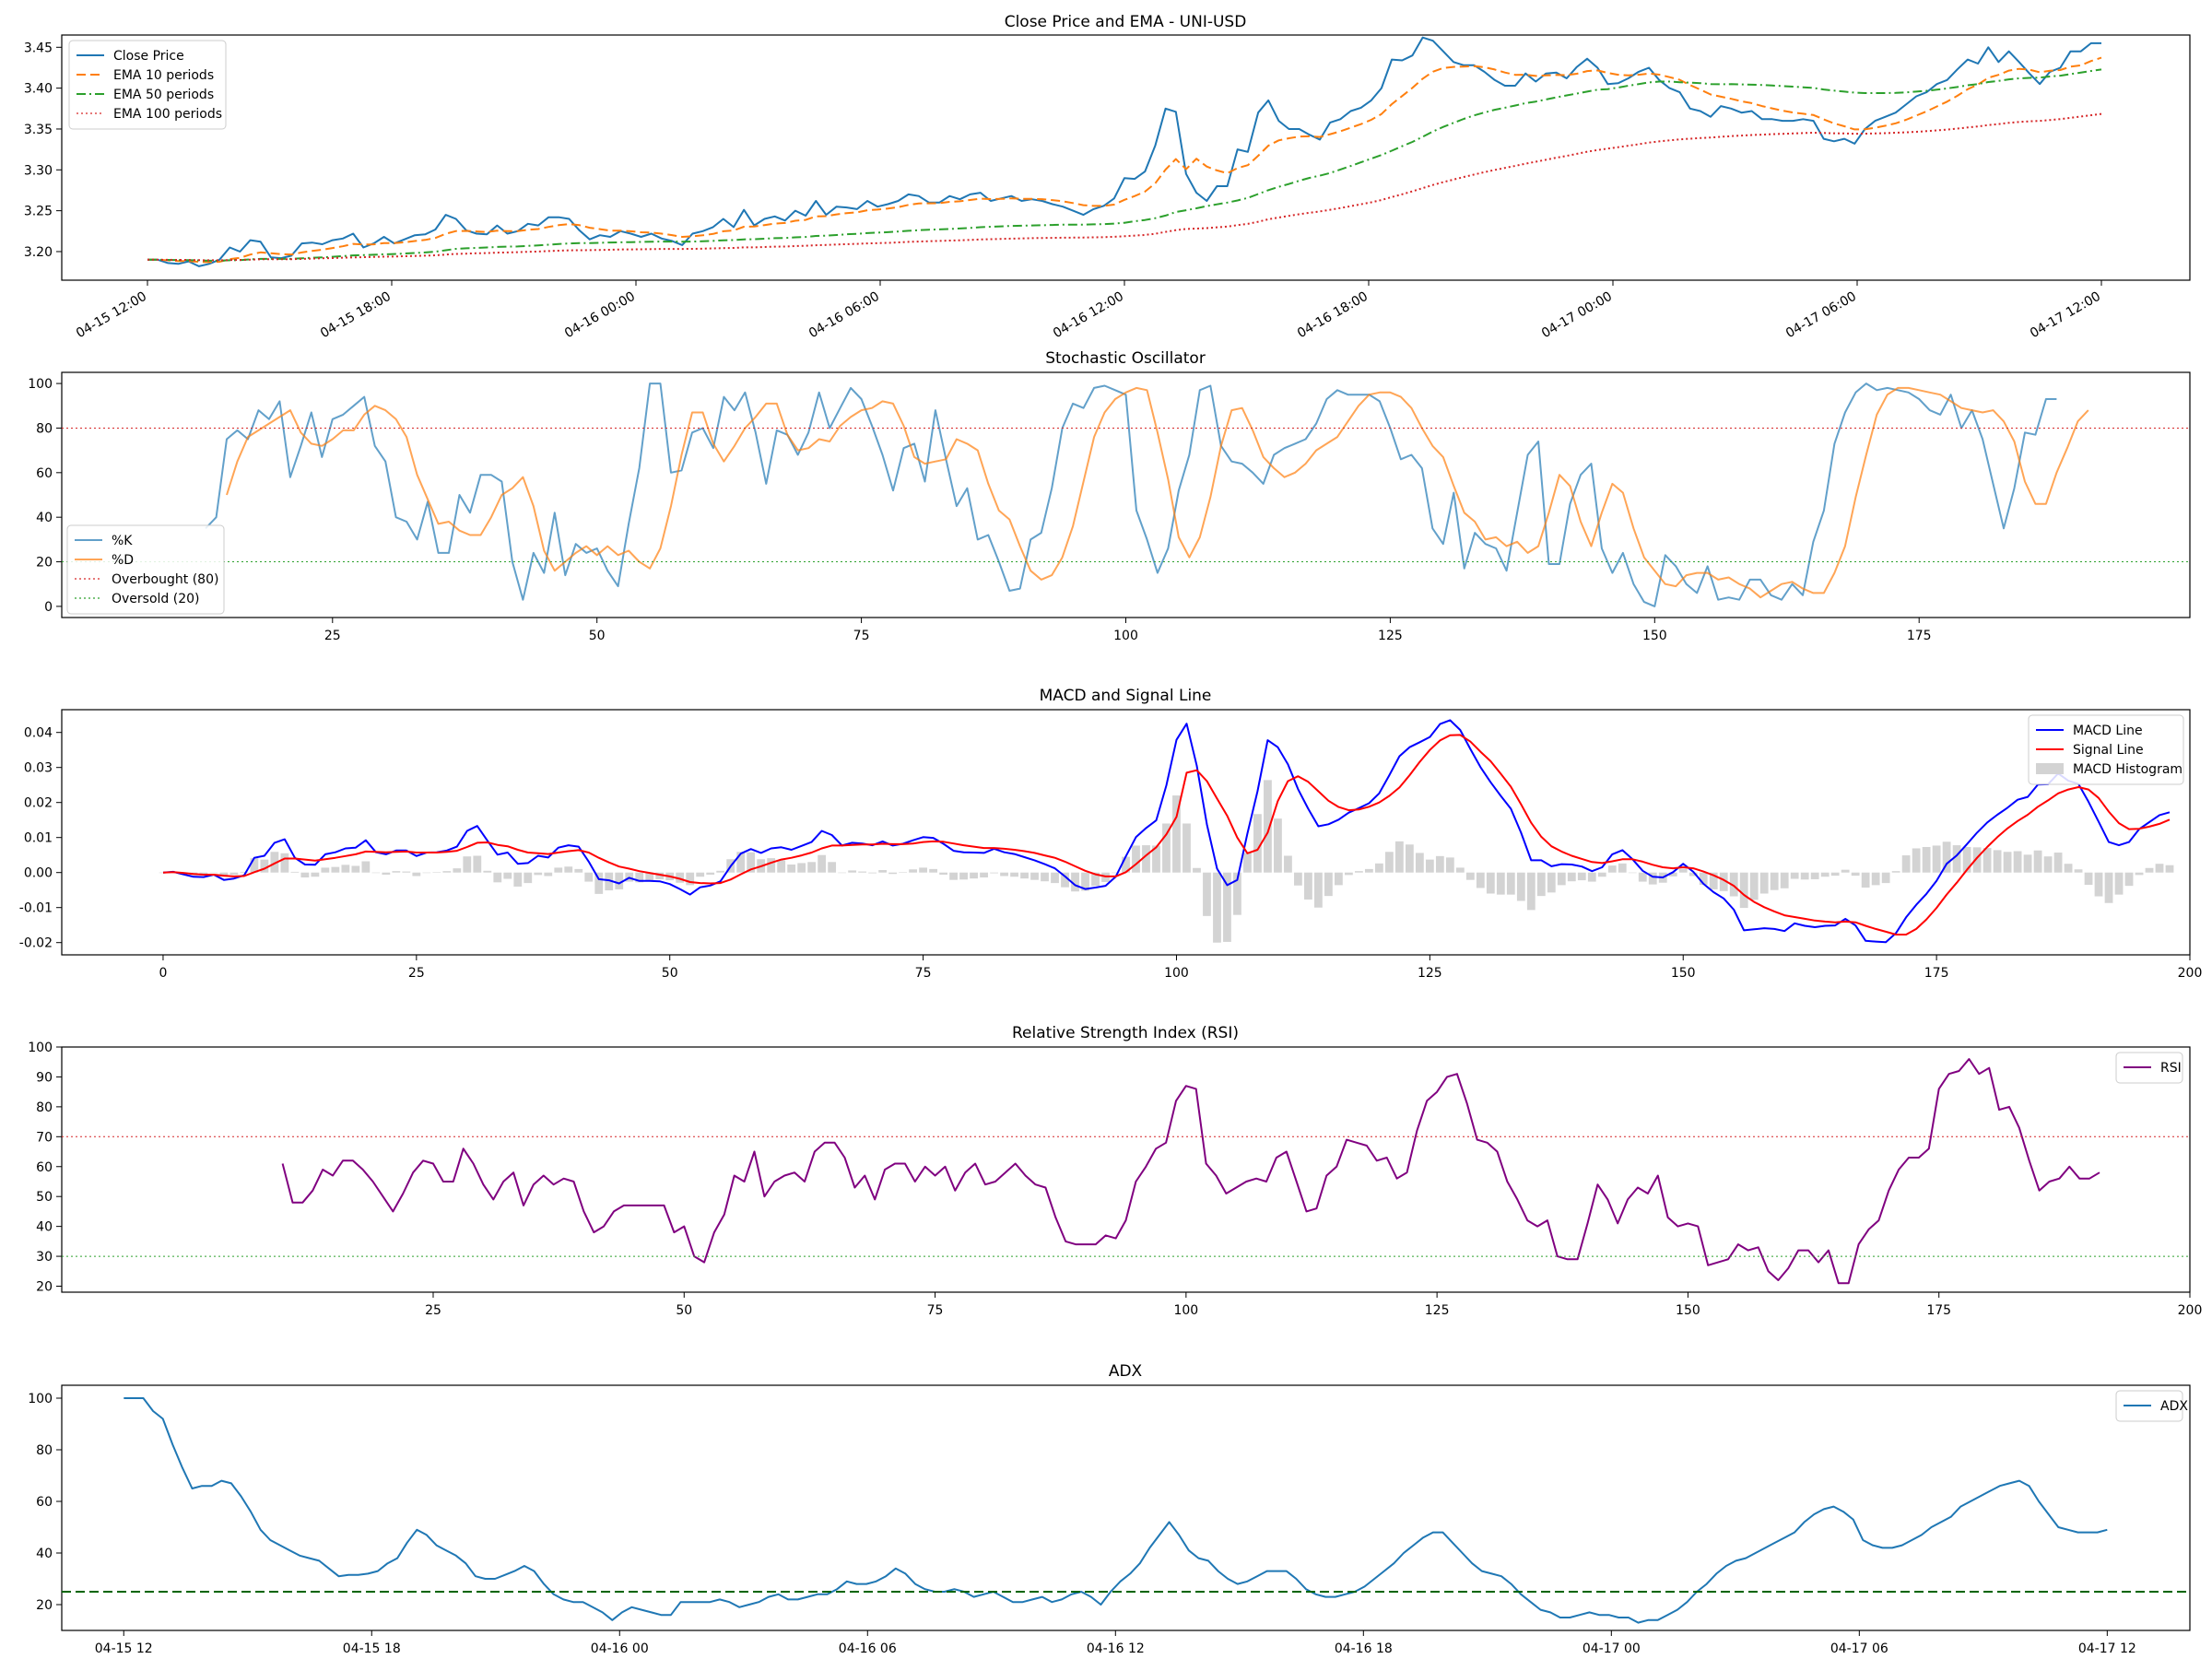 The image size is (2212, 1659). I want to click on y-tick-label: 30, so click(44, 1257).